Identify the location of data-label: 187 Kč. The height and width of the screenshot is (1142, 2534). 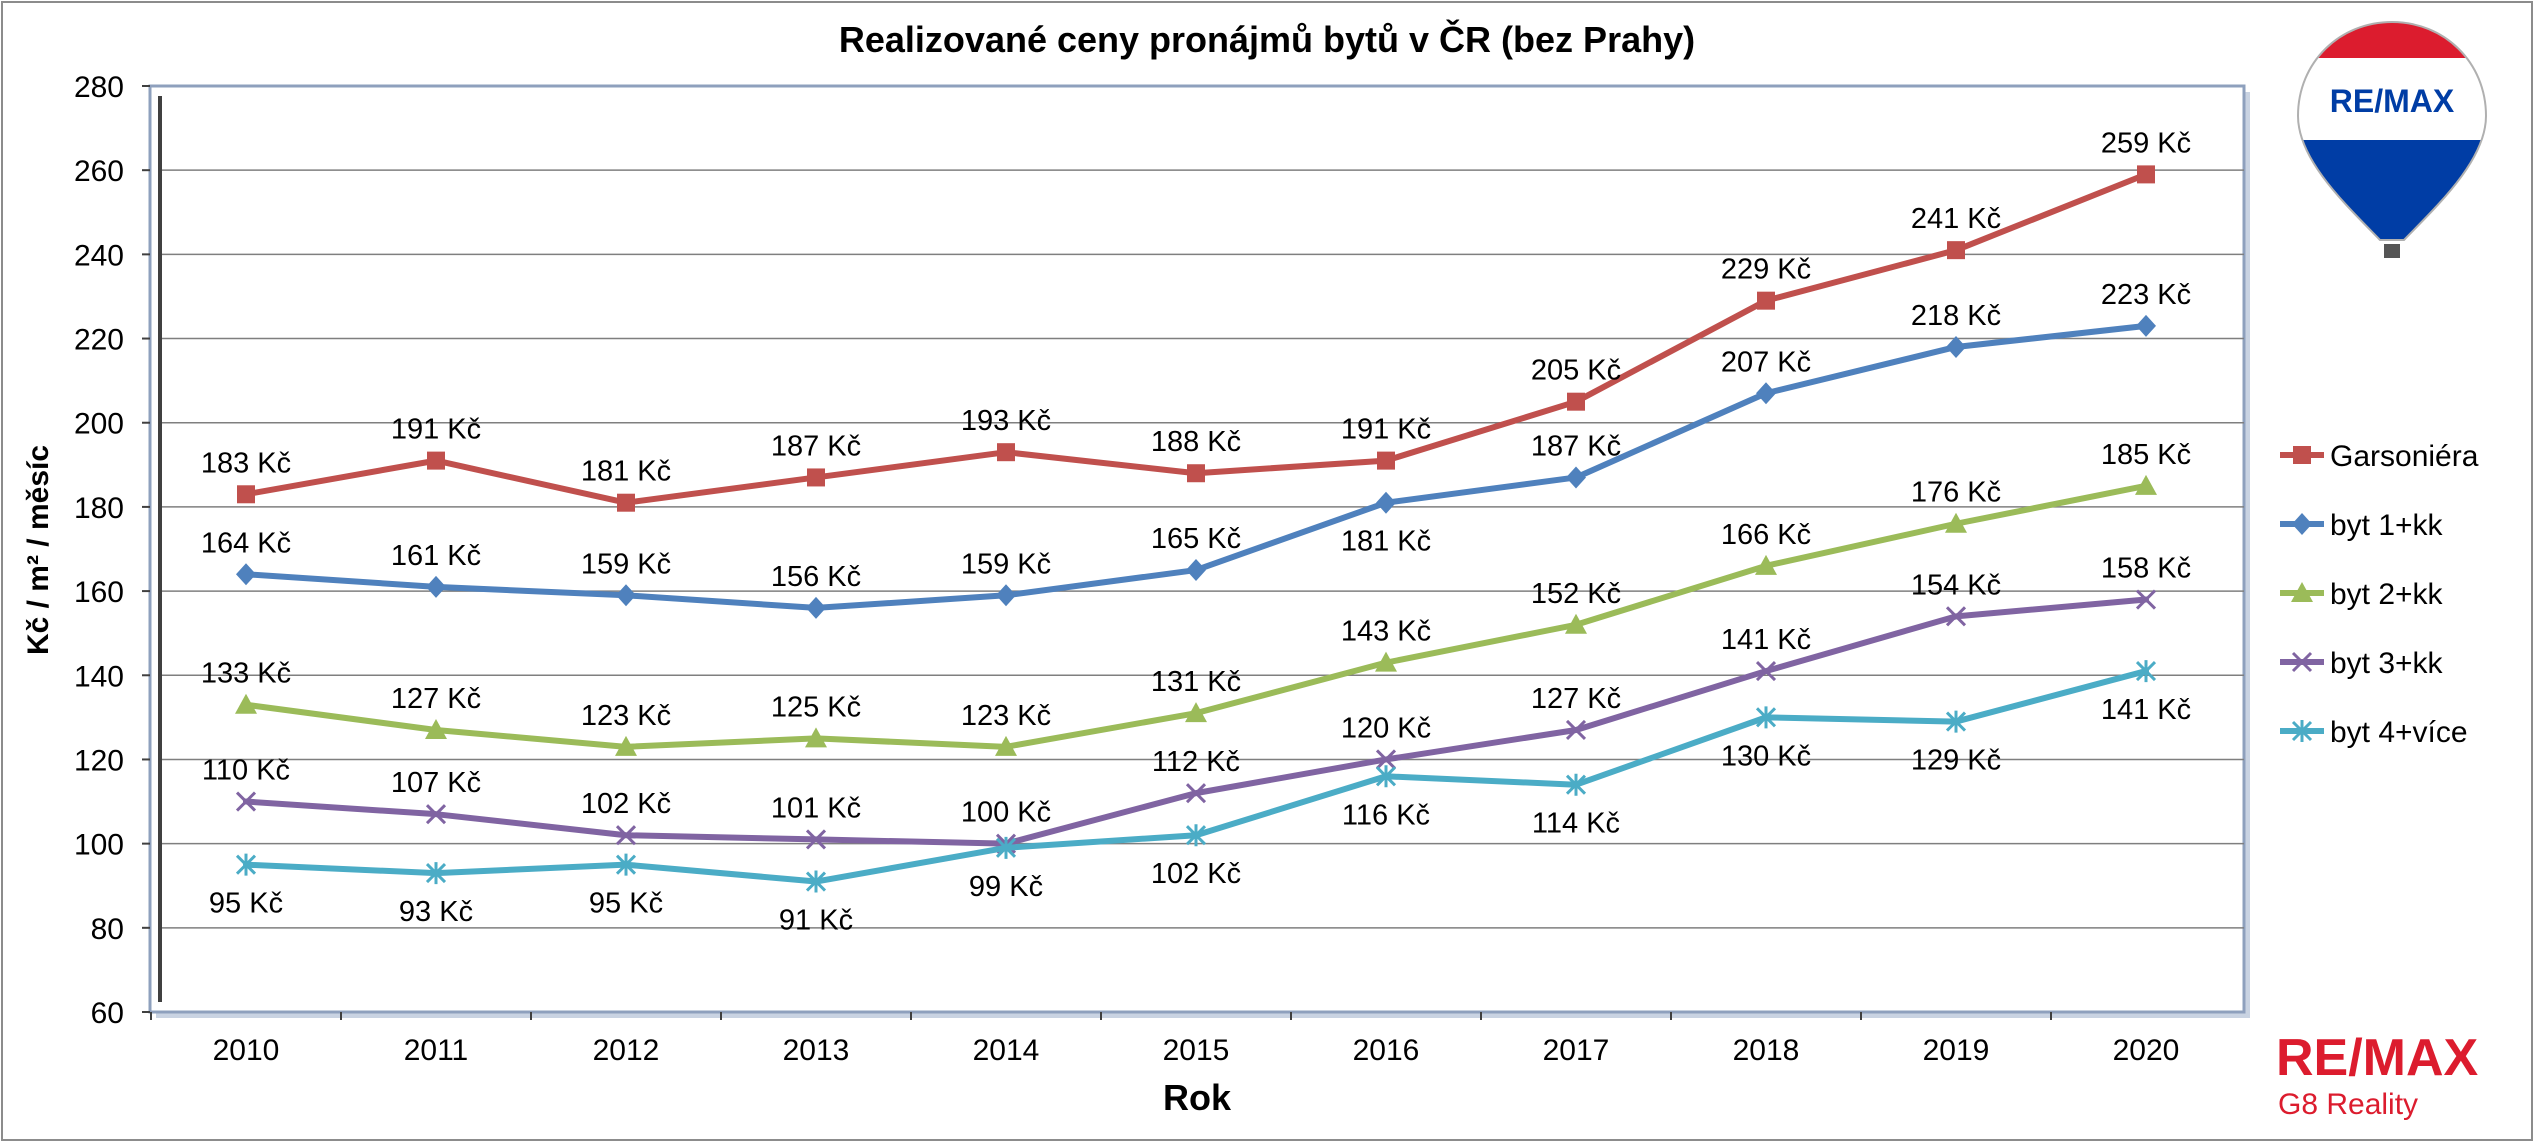
(816, 446).